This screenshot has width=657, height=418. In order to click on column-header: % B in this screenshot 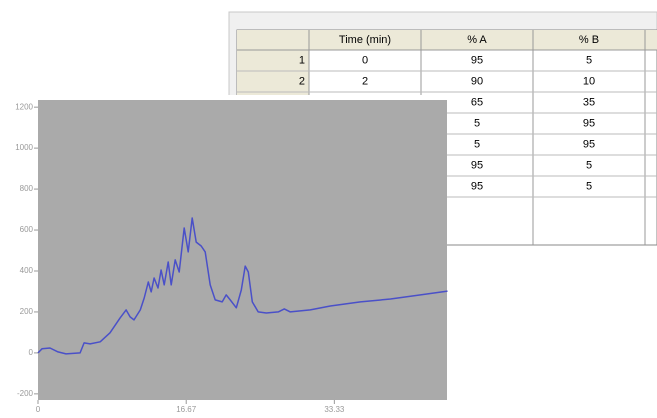, I will do `click(589, 40)`.